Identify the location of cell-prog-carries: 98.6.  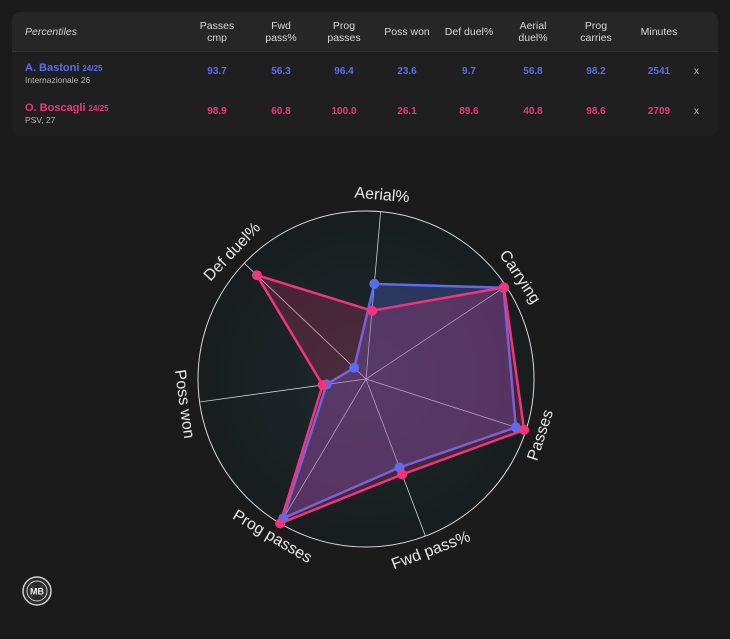
(596, 111).